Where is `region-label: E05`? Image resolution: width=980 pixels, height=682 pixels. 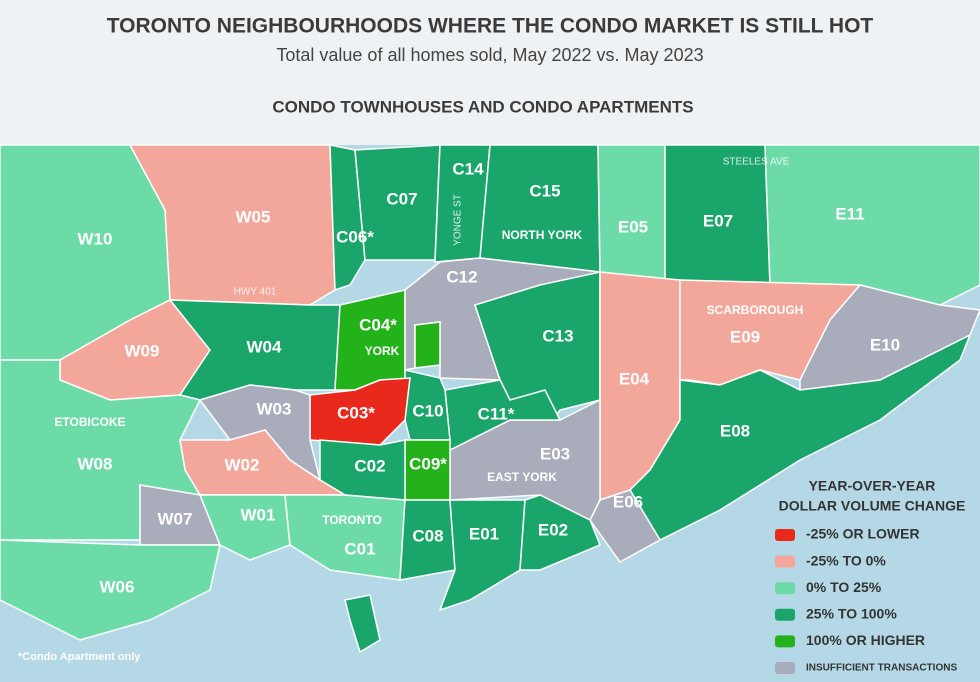
region-label: E05 is located at coordinates (633, 226).